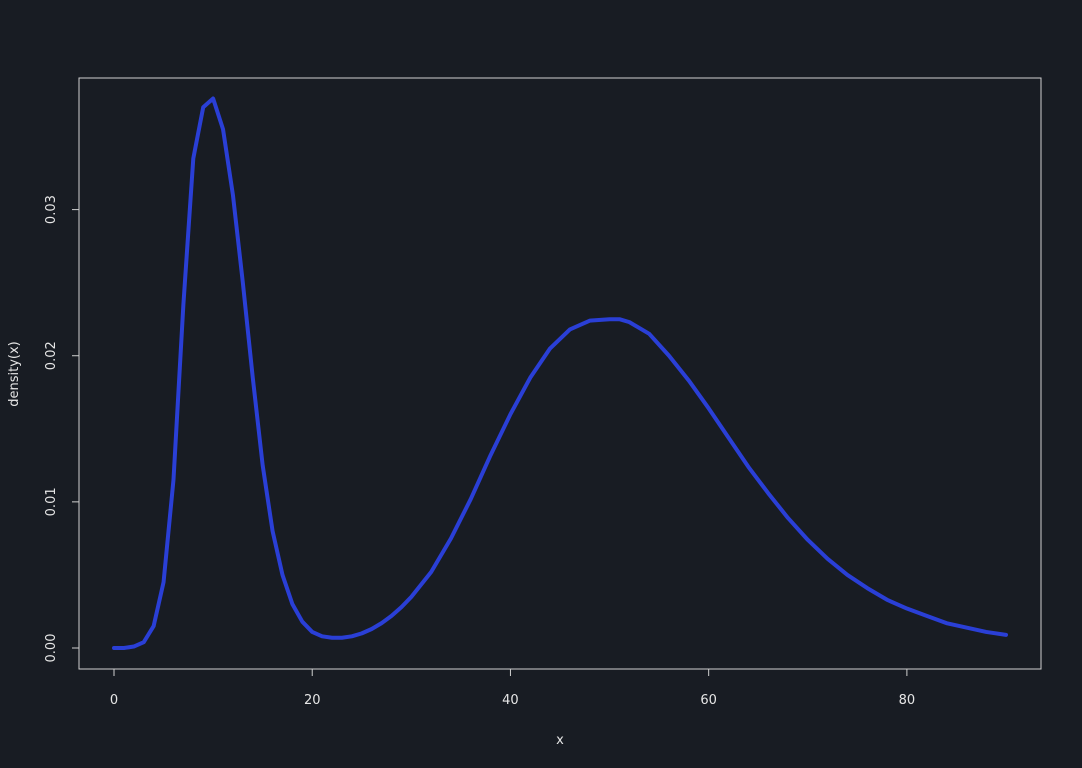  I want to click on y-tick-label: 0.00, so click(51, 648).